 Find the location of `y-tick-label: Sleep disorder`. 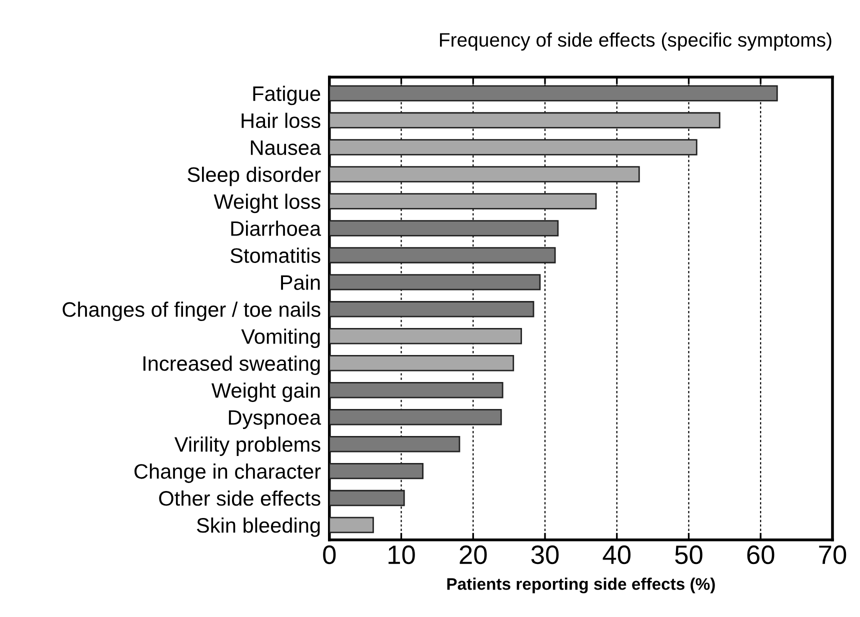

y-tick-label: Sleep disorder is located at coordinates (254, 176).